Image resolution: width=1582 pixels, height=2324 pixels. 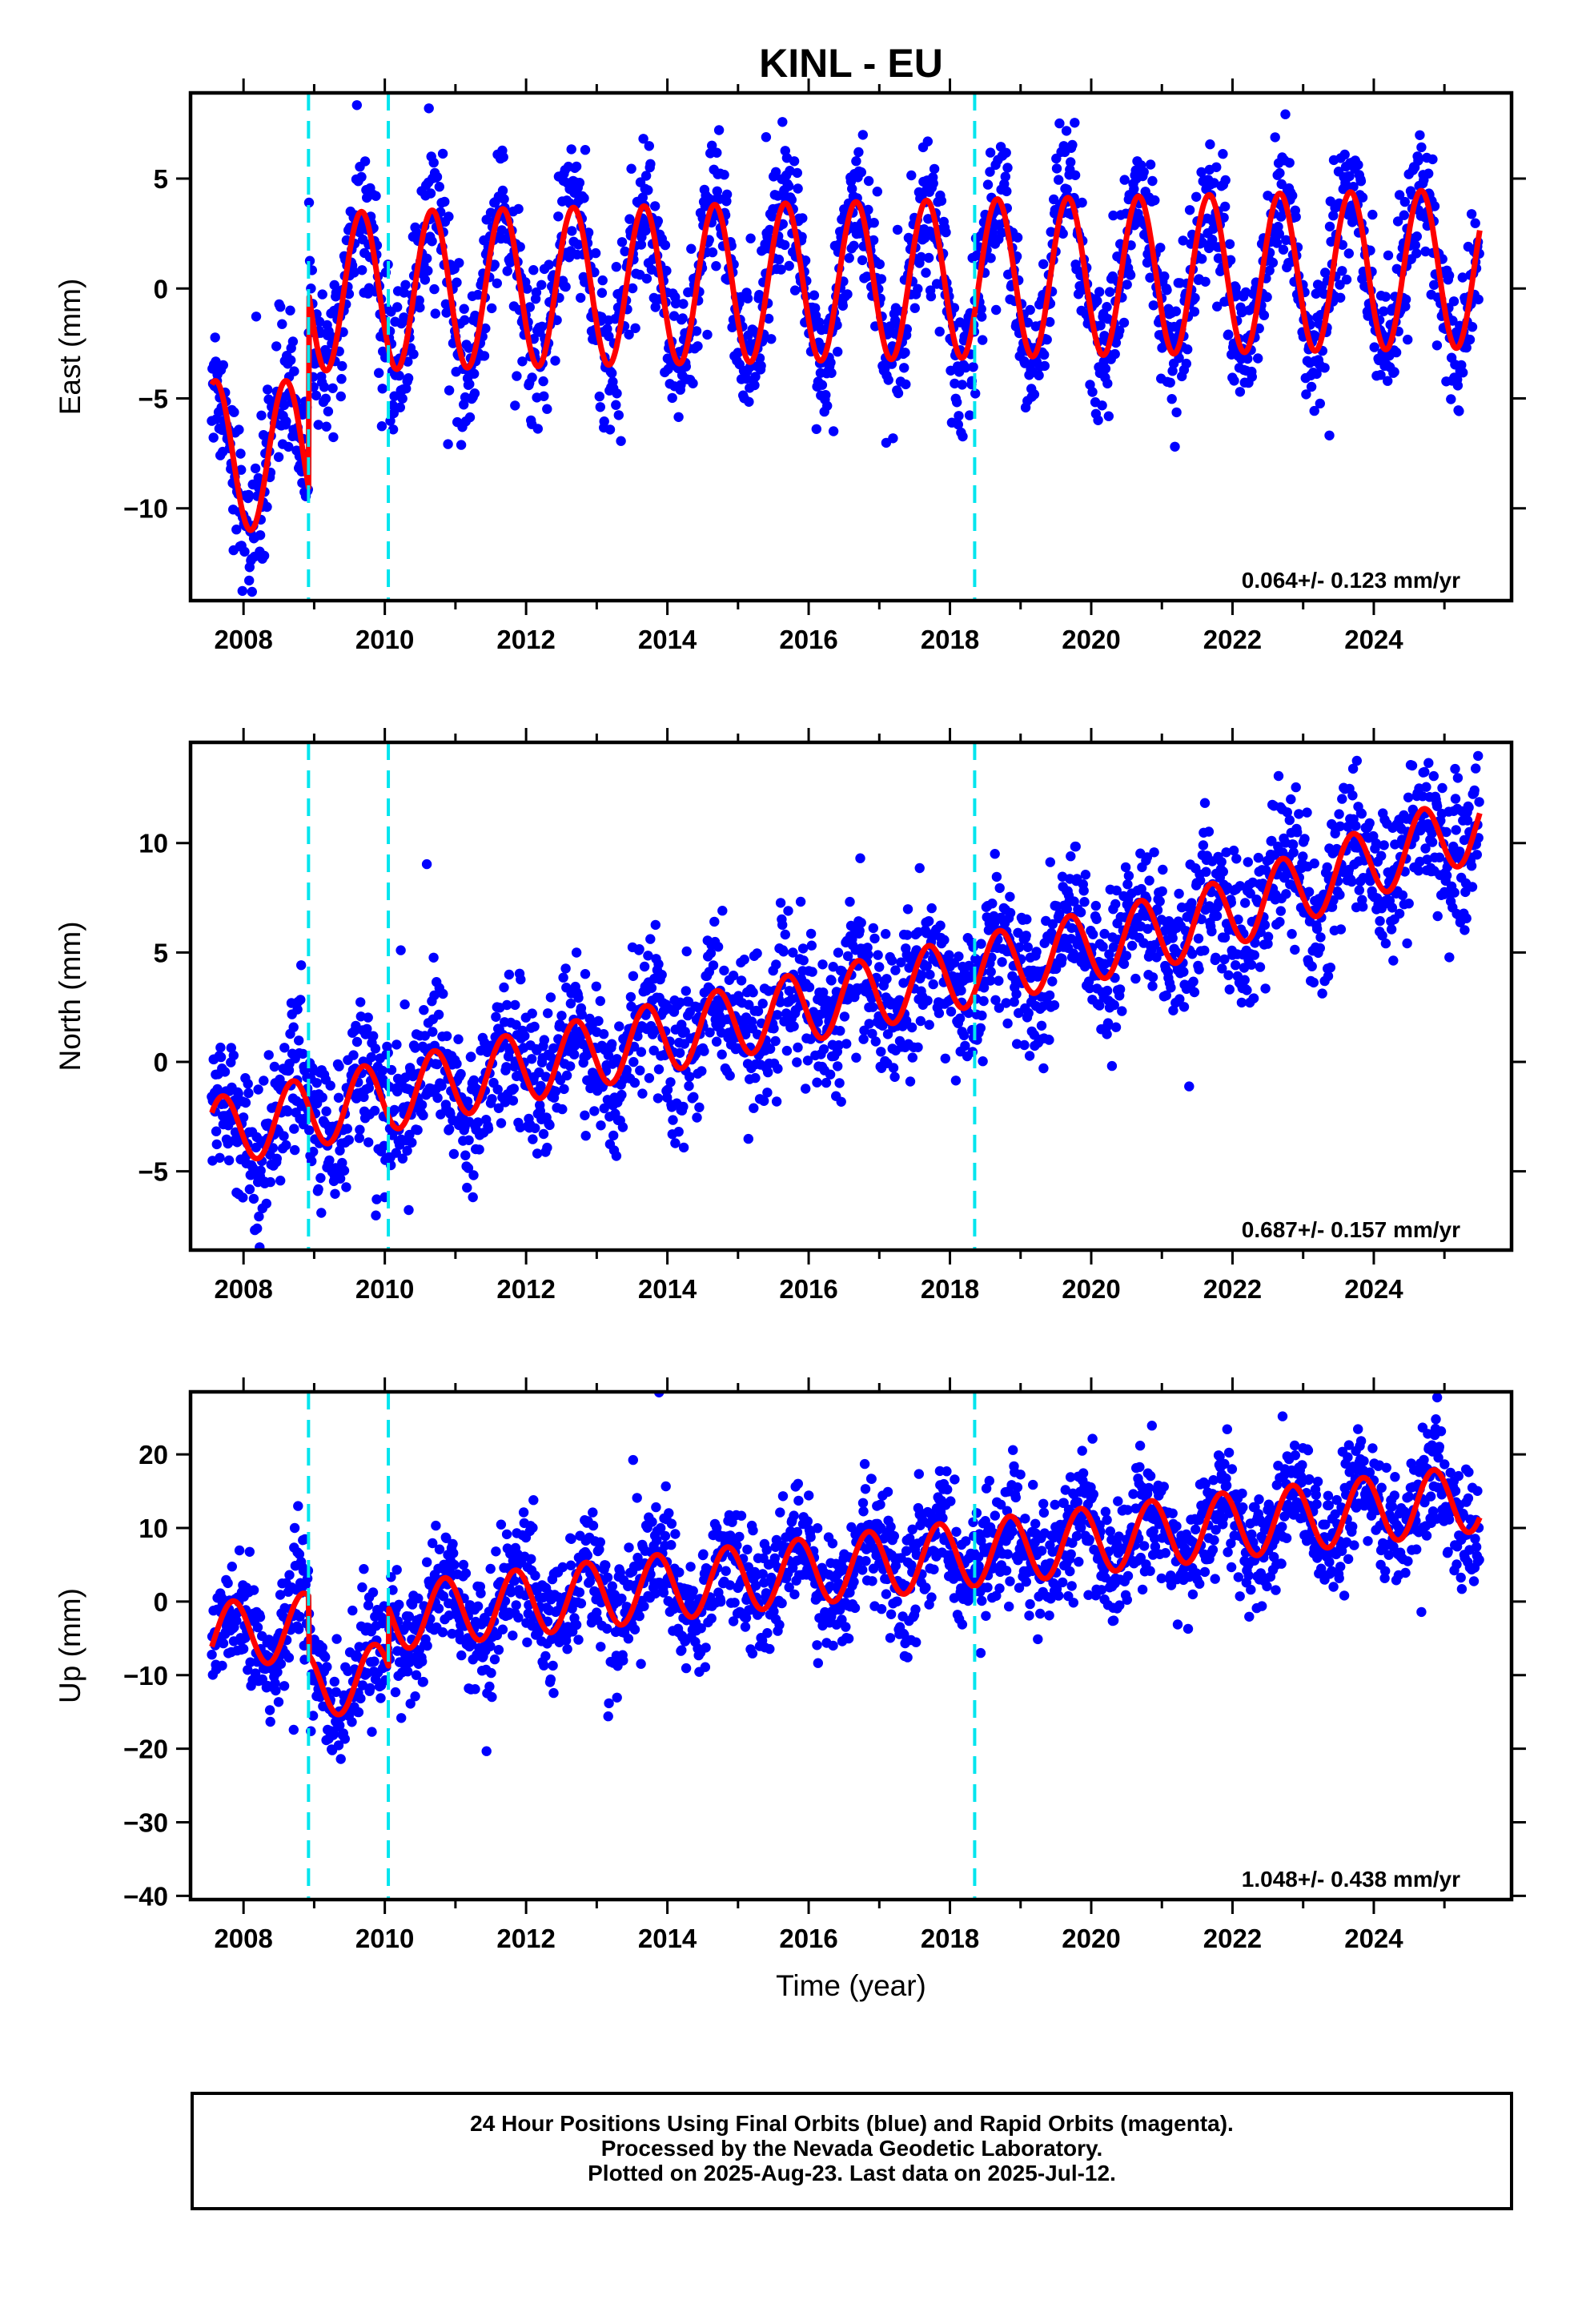 What do you see at coordinates (161, 1062) in the screenshot?
I see `north-ytick-label: 0` at bounding box center [161, 1062].